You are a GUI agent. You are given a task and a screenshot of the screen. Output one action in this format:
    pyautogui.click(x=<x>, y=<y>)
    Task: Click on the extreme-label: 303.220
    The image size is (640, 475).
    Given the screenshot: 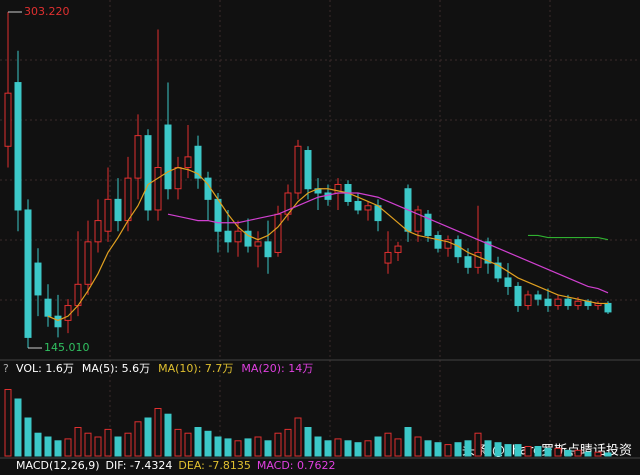 What is the action you would take?
    pyautogui.click(x=47, y=11)
    